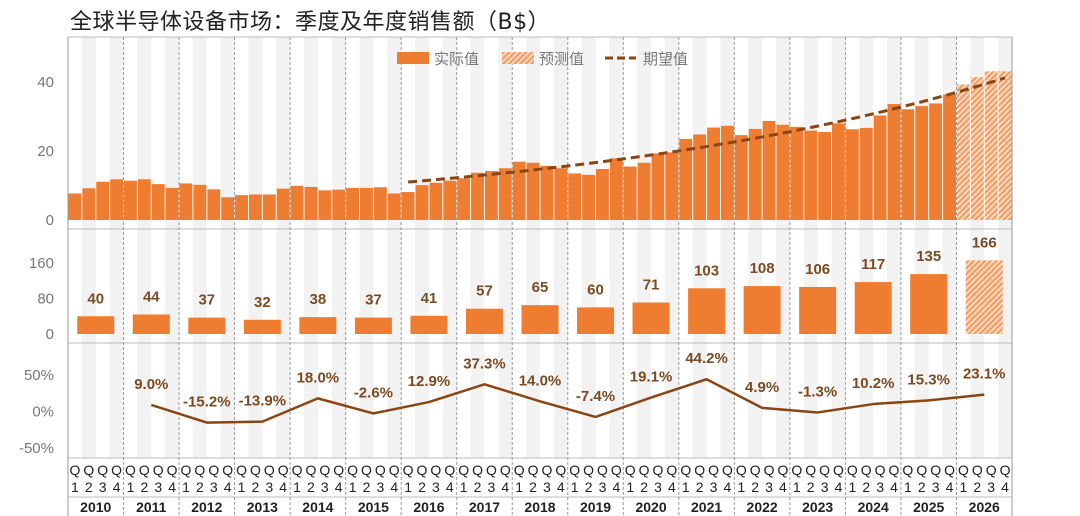 Image resolution: width=1080 pixels, height=516 pixels. I want to click on growth-label: 23.1%, so click(984, 374).